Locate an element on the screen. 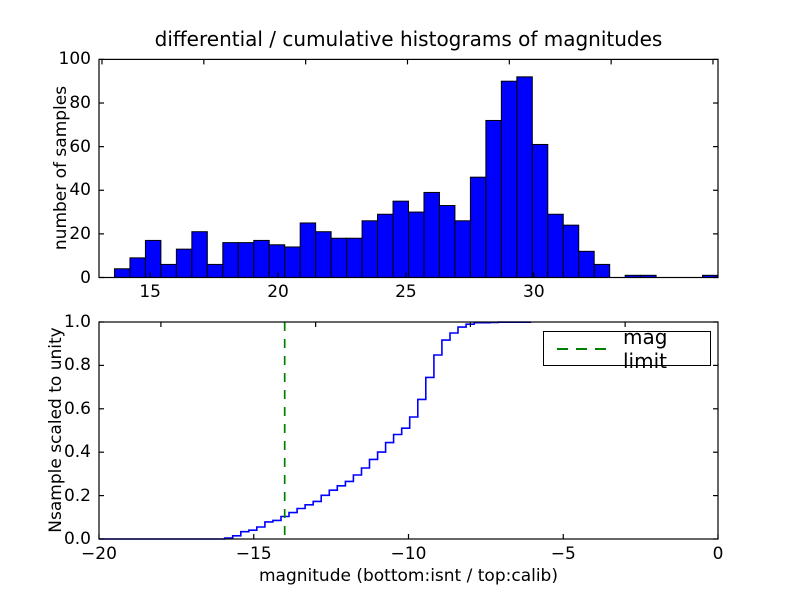 This screenshot has width=800, height=600. top-plot-ytick-label: 60 is located at coordinates (80, 146).